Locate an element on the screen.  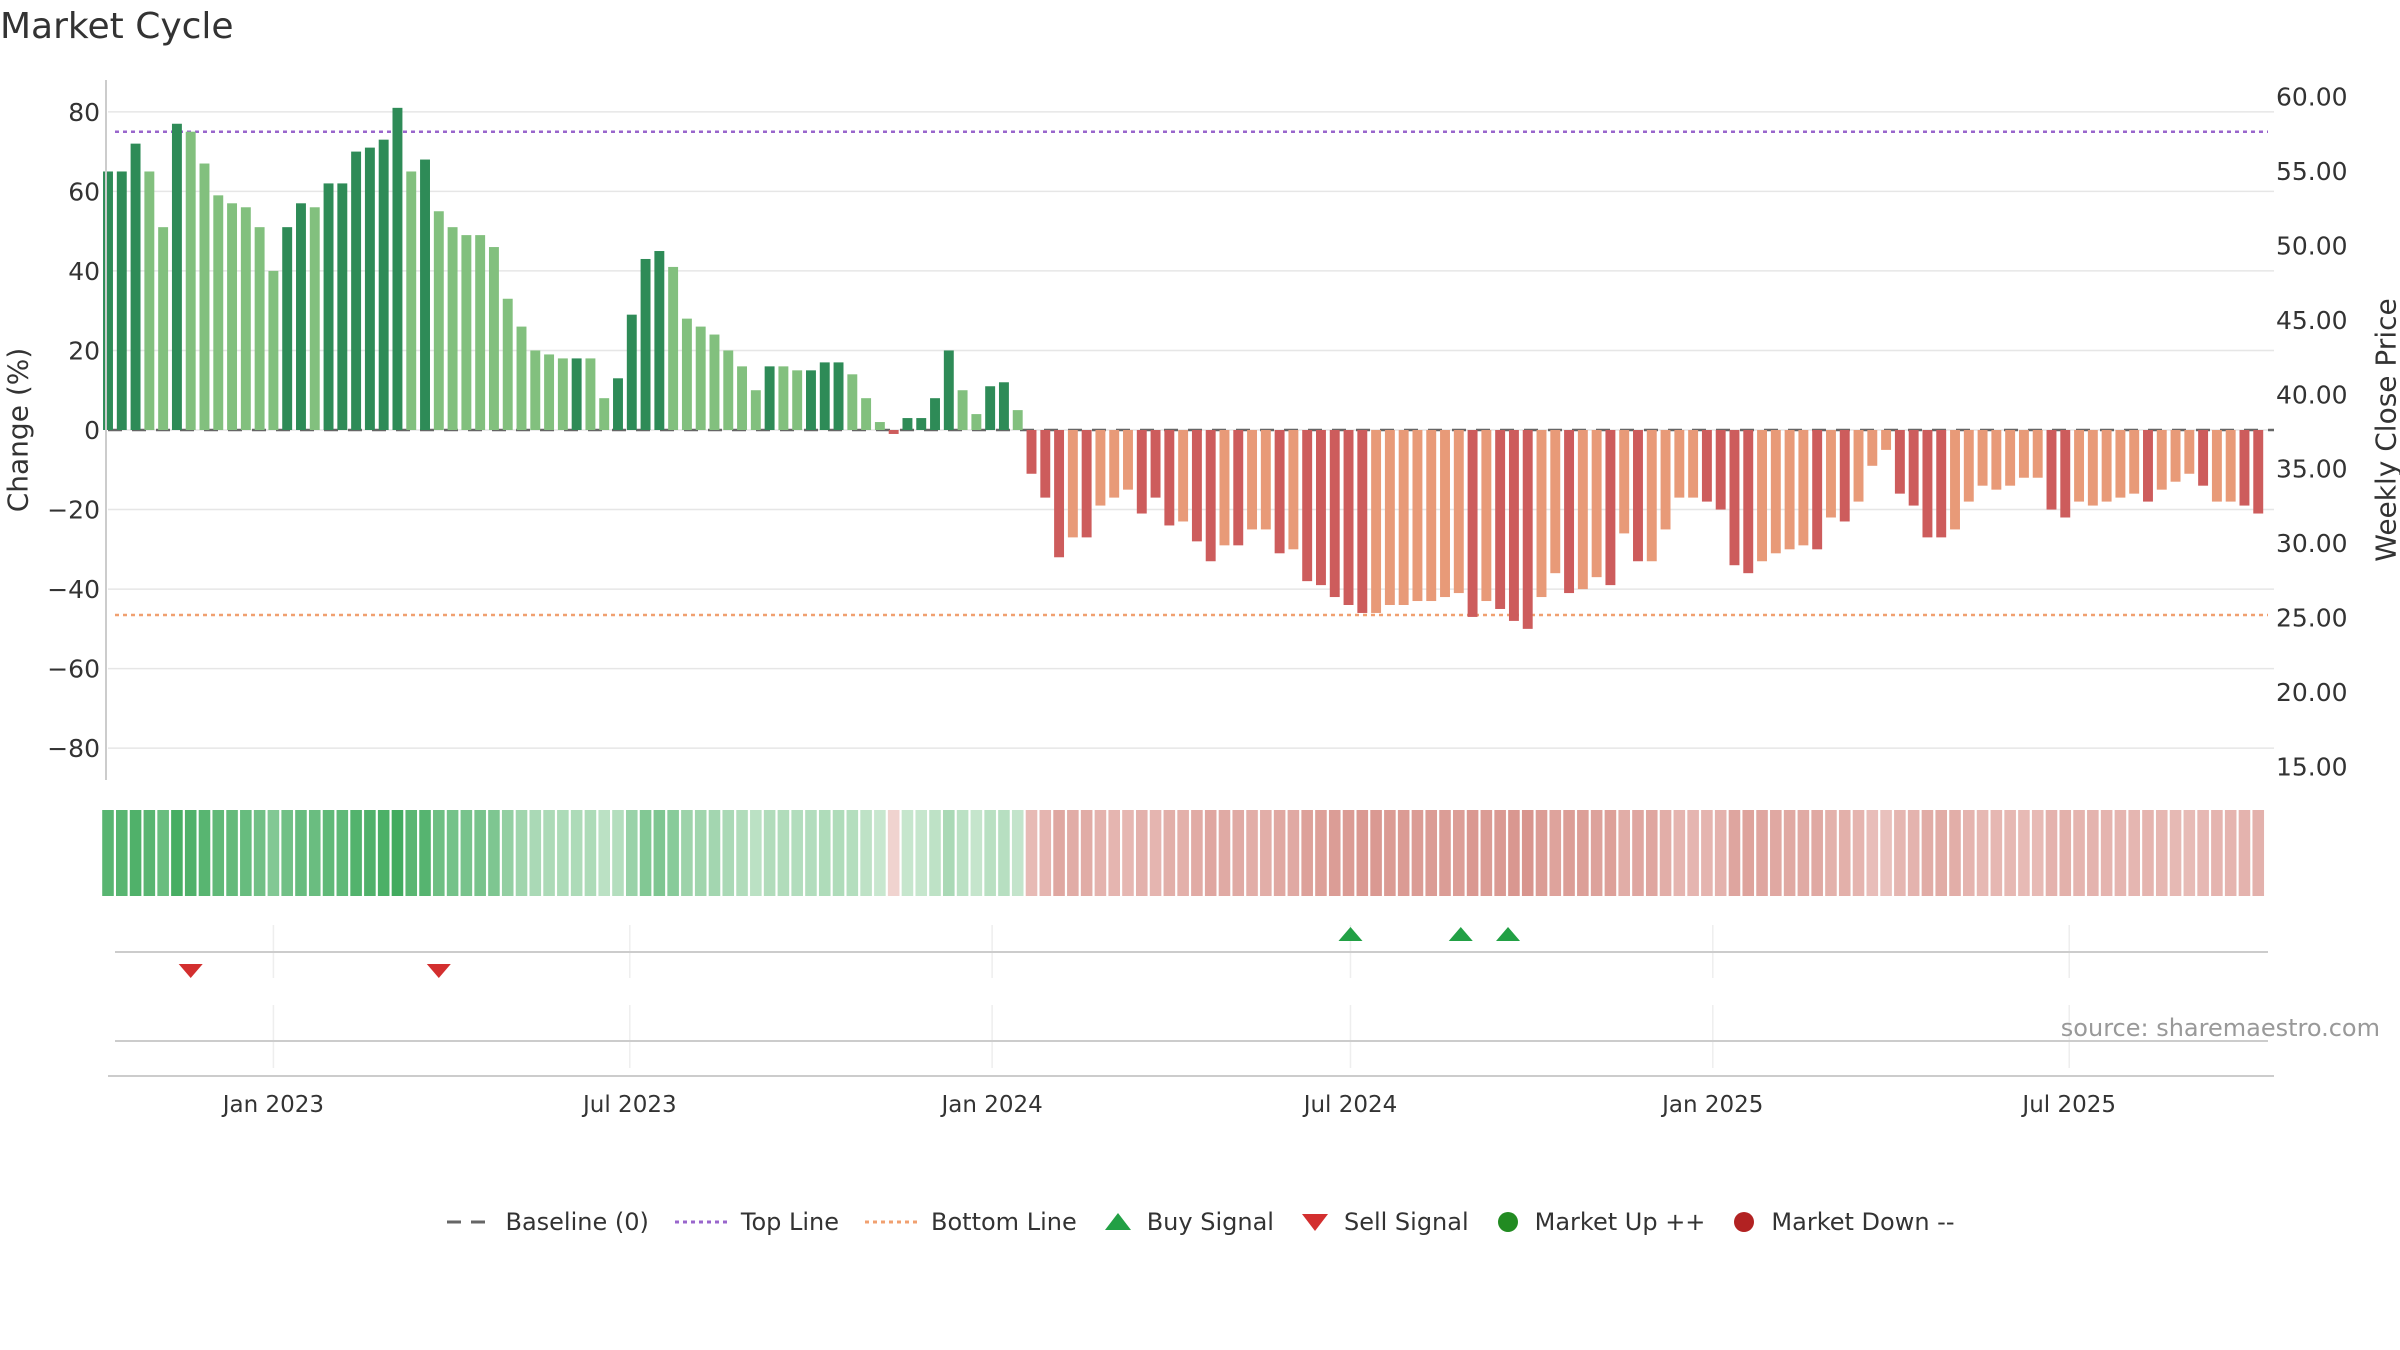
circle-icon is located at coordinates (1744, 1222).